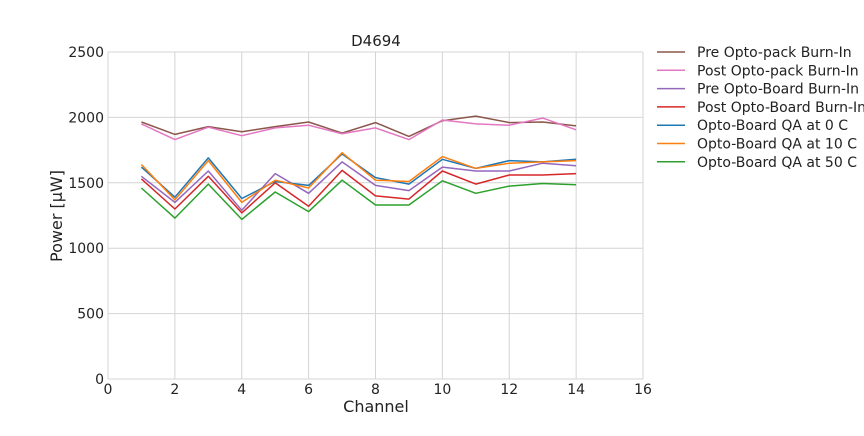  I want to click on legend-label: Pre Opto-pack Burn-In, so click(774, 53).